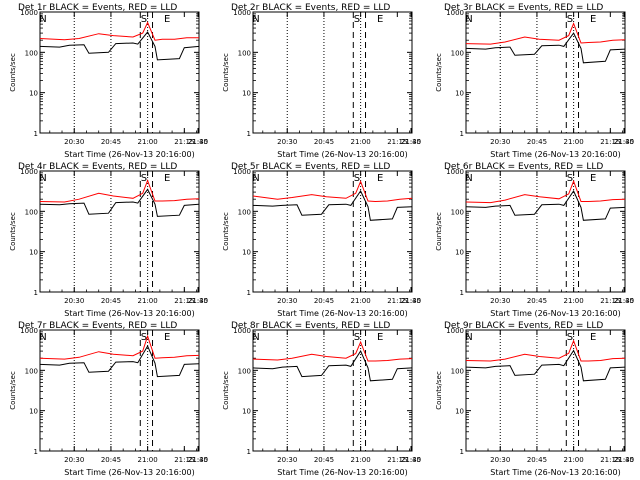 The image size is (640, 480). I want to click on plot-title: Det 2r BLACK = Events, RED = LLD, so click(310, 8).